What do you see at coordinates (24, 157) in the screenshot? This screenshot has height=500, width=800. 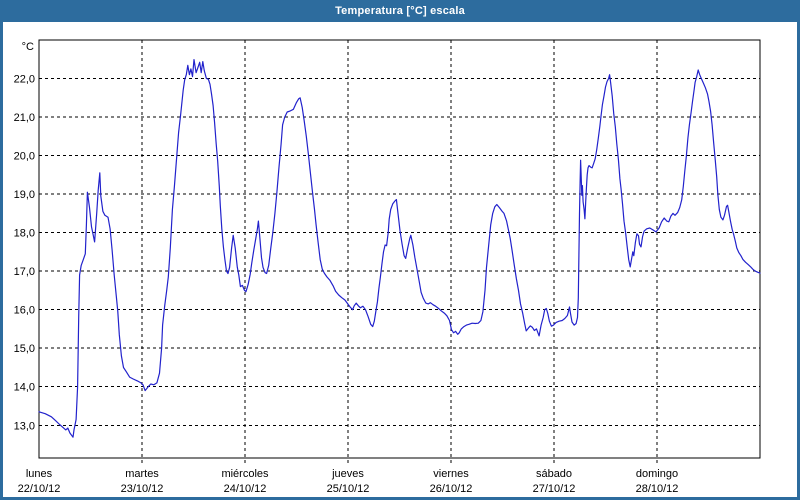 I see `y-tick-label: 20,0` at bounding box center [24, 157].